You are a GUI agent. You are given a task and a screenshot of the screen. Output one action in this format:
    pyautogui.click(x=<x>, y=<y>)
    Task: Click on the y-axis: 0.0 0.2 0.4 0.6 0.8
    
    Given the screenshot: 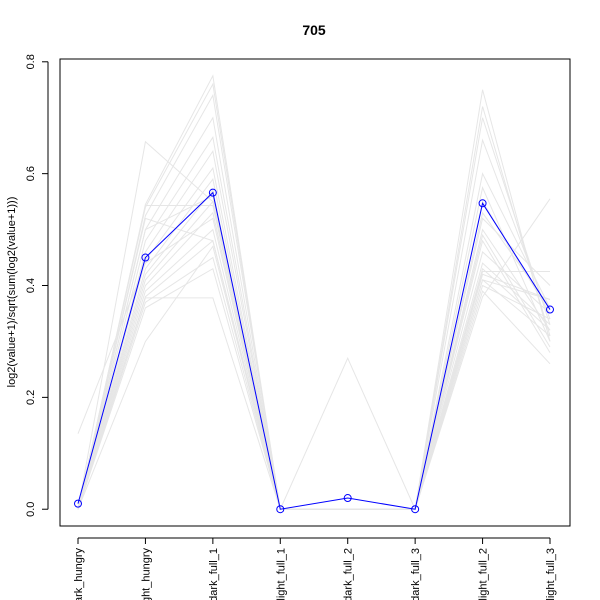 What is the action you would take?
    pyautogui.click(x=37, y=285)
    